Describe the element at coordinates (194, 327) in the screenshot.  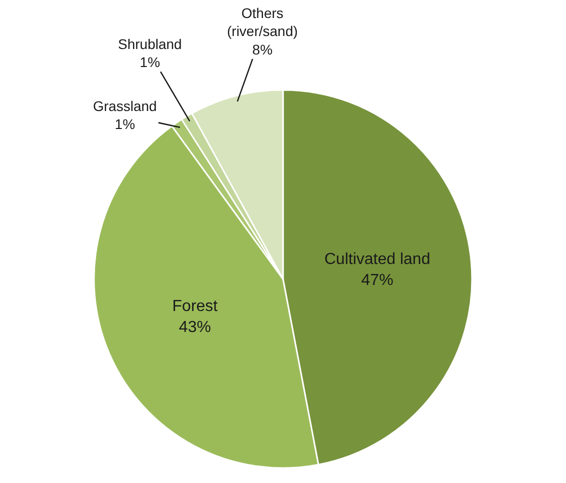
I see `data-label: 43%` at that location.